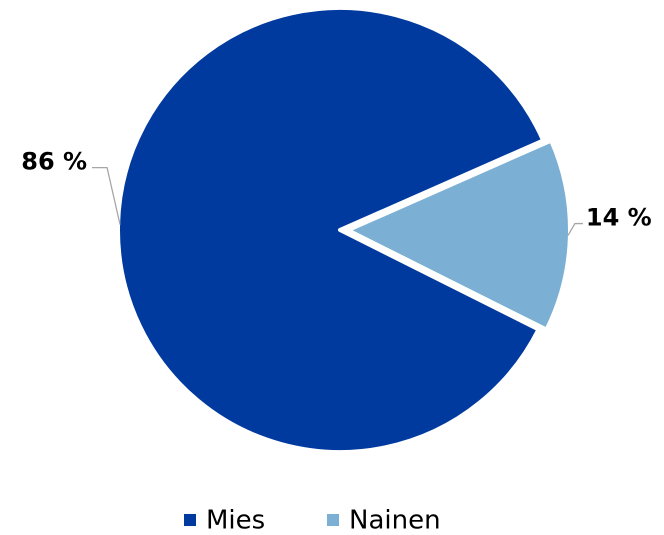 The width and height of the screenshot is (664, 535). I want to click on data-label: 86 %, so click(54, 162).